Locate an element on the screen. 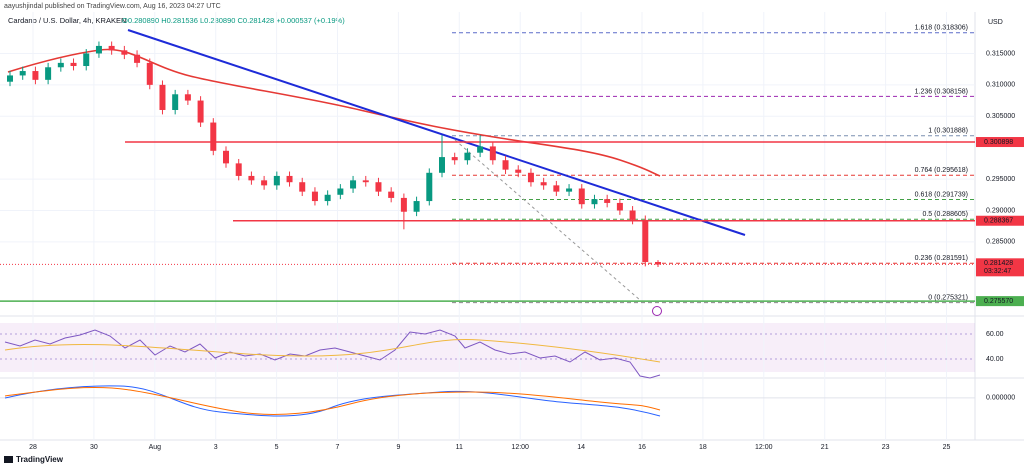 The width and height of the screenshot is (1024, 468). footer-logo: TradingView is located at coordinates (40, 459).